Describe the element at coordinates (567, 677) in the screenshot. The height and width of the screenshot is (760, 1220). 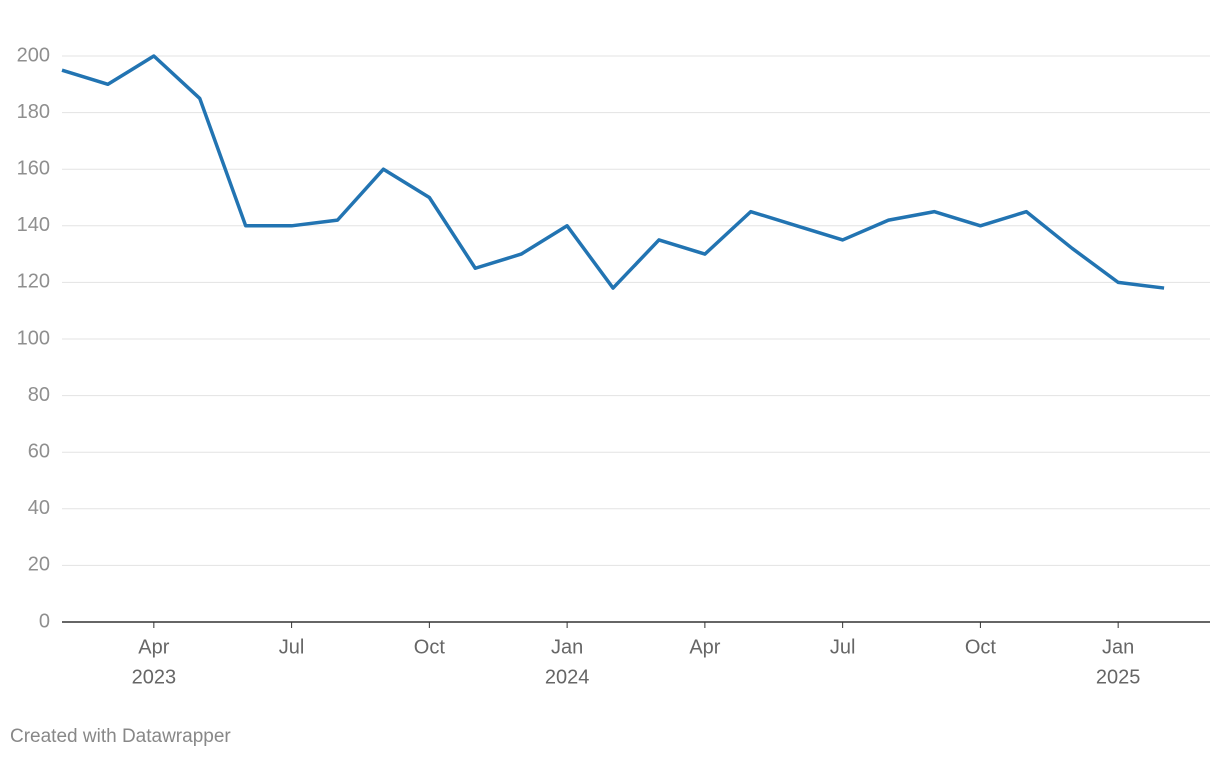
I see `x-tick-label: 2024` at that location.